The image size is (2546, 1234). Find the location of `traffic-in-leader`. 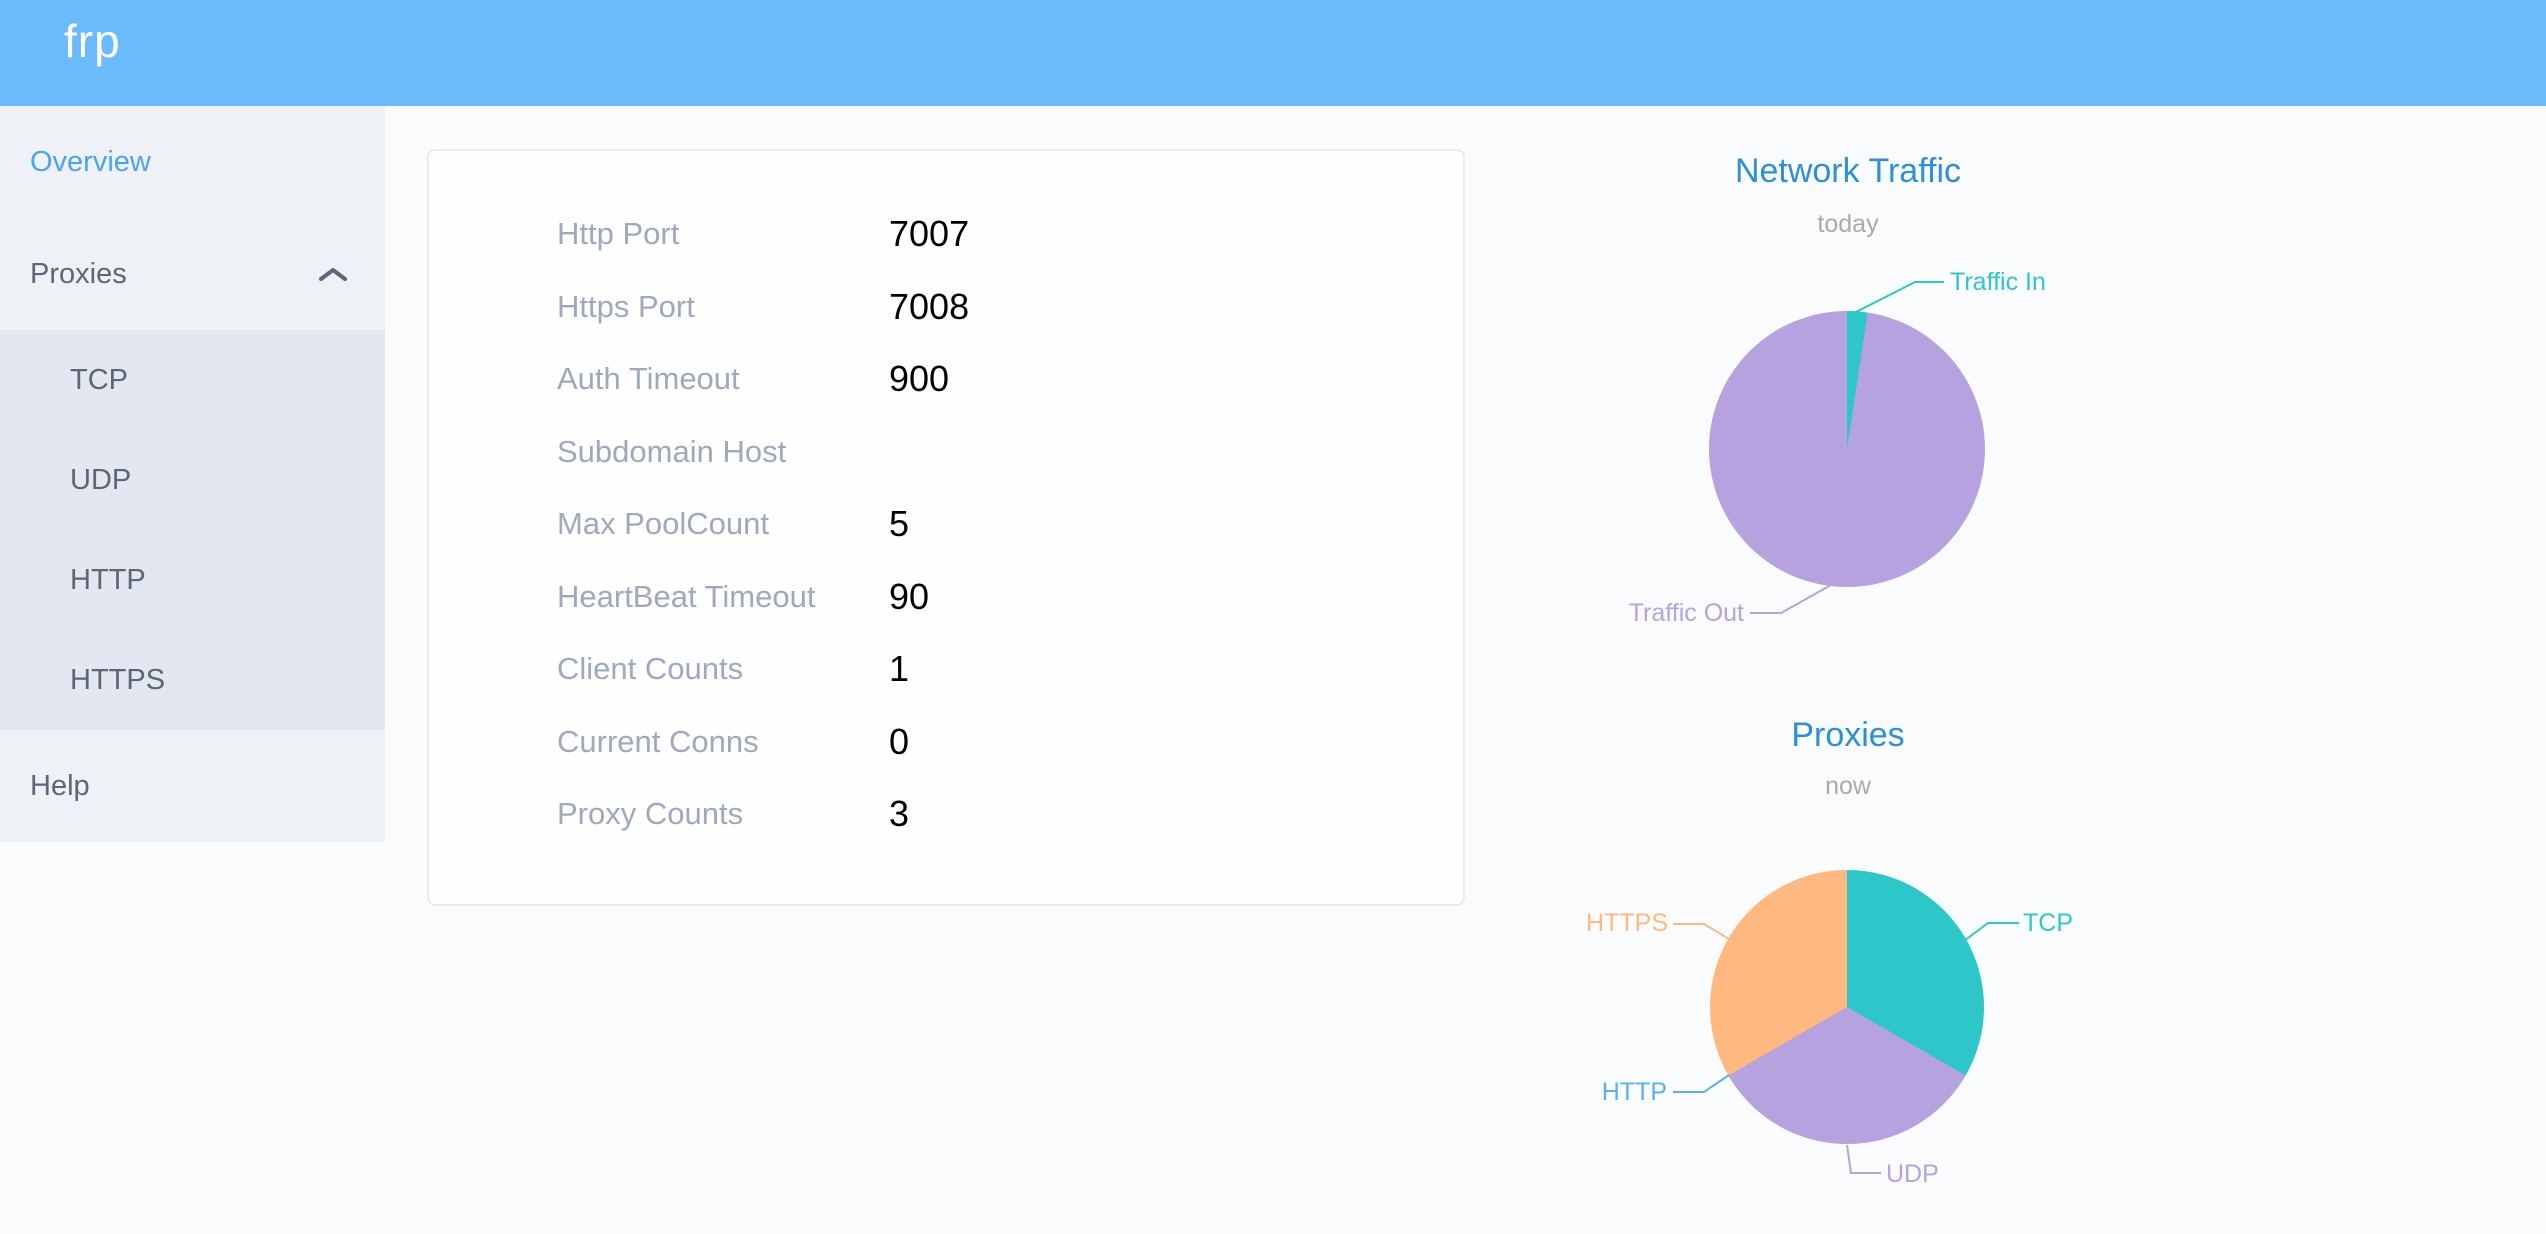

traffic-in-leader is located at coordinates (1899, 297).